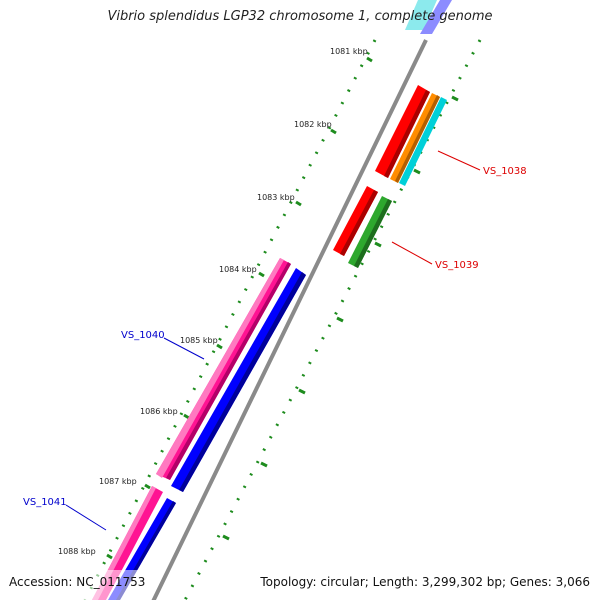 Image resolution: width=600 pixels, height=600 pixels. Describe the element at coordinates (77, 582) in the screenshot. I see `accession-text: Accession: NC_011753` at that location.